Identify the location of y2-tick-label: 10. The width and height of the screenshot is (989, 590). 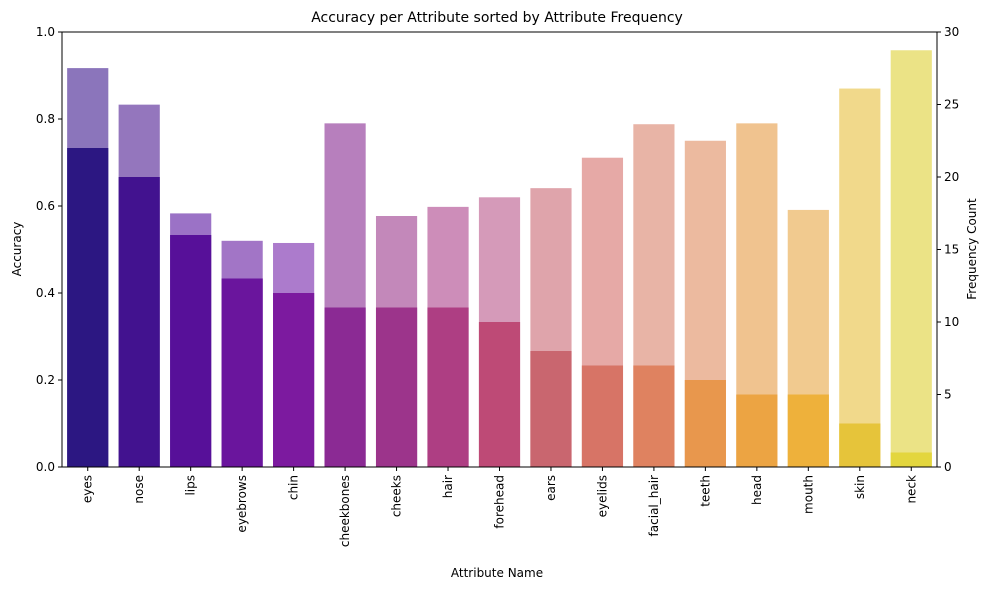
(951, 322).